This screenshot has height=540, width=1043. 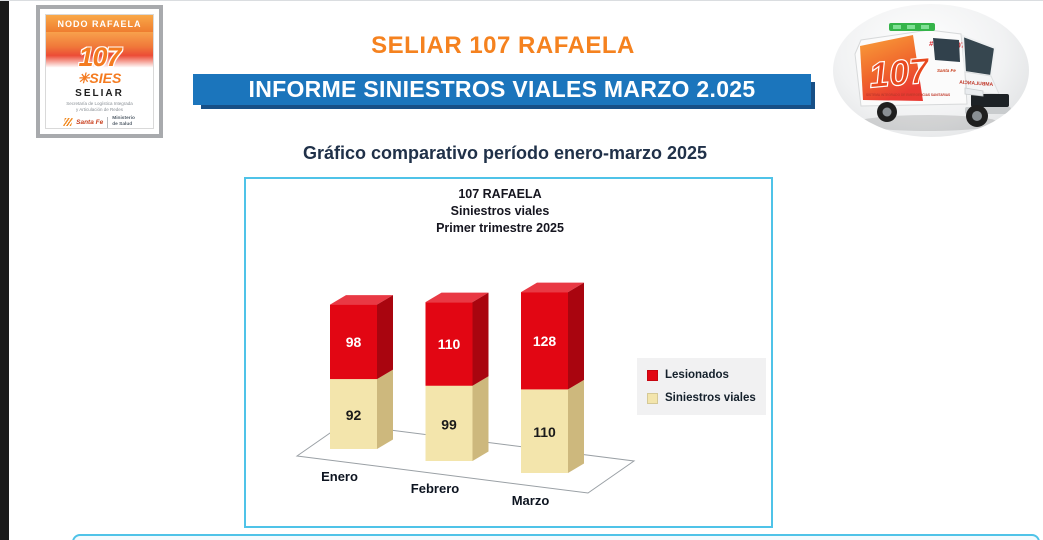 What do you see at coordinates (990, 100) in the screenshot?
I see `front-grille` at bounding box center [990, 100].